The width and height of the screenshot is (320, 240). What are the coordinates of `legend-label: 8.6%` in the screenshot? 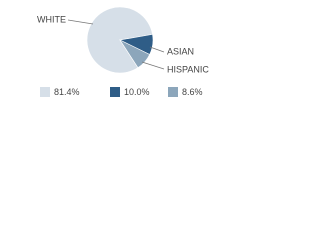 It's located at (192, 92).